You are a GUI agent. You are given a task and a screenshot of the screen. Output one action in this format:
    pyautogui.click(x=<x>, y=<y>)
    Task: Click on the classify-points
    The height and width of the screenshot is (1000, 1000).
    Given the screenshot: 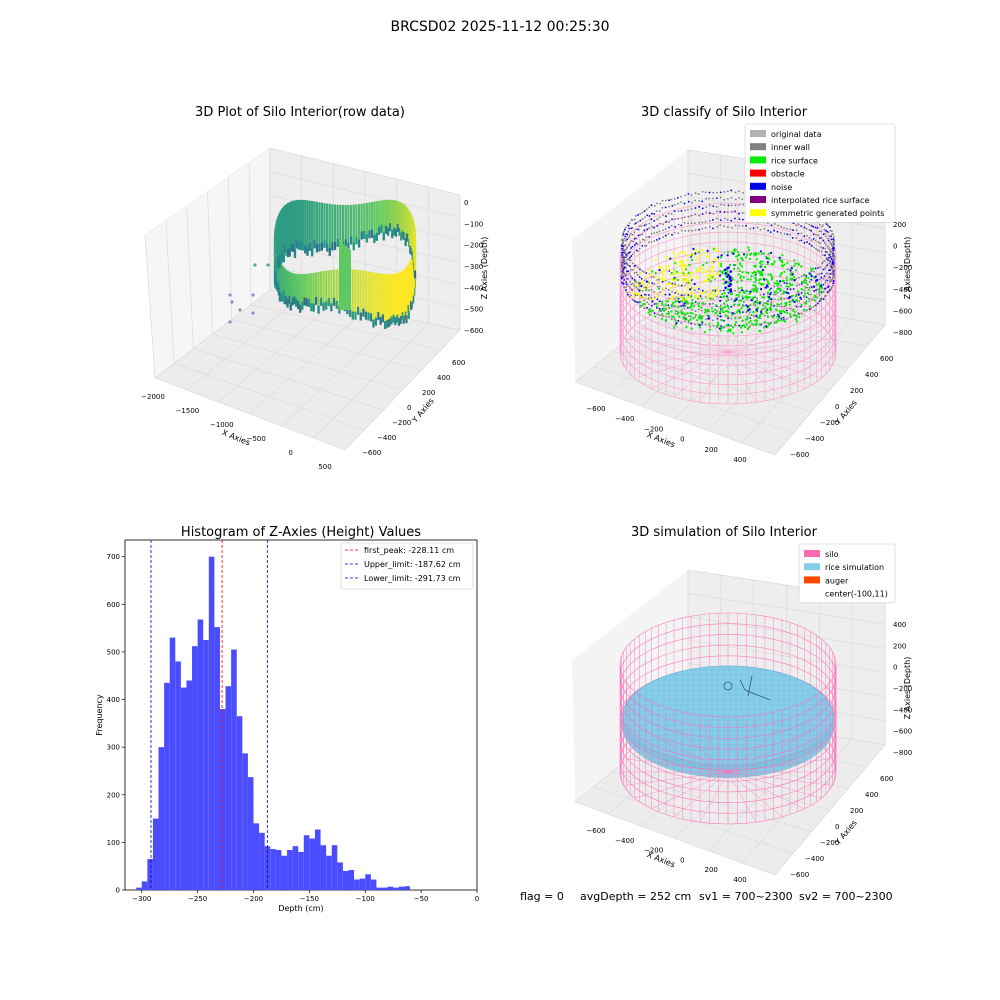 What is the action you would take?
    pyautogui.click(x=728, y=262)
    